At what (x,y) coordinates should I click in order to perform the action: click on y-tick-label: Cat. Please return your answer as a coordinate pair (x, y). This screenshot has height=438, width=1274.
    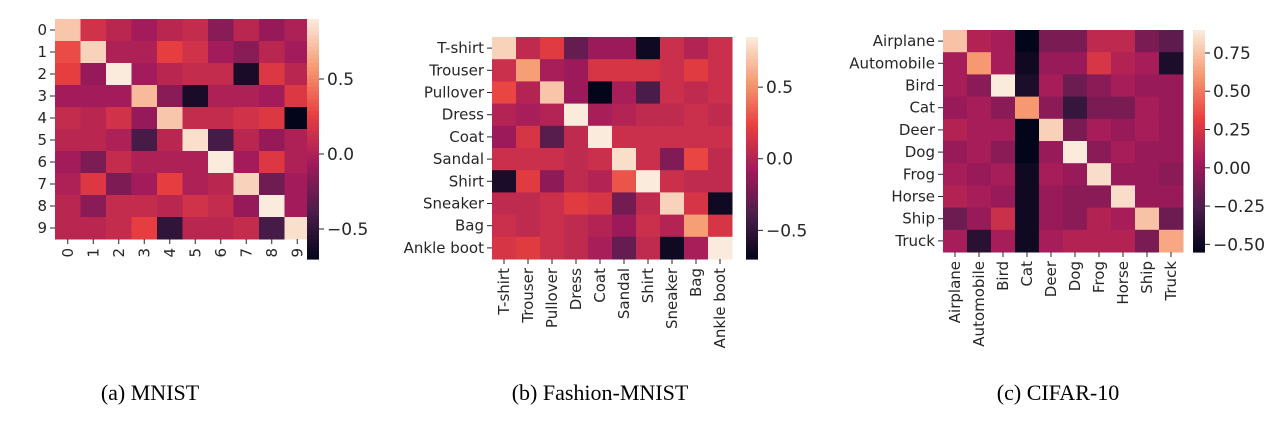
    Looking at the image, I should click on (922, 108).